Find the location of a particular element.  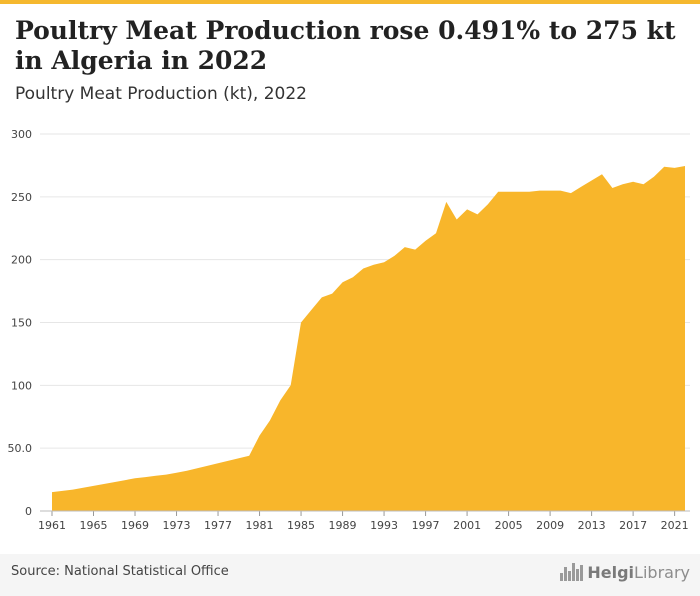

x-tick-label: 2009 is located at coordinates (550, 525).